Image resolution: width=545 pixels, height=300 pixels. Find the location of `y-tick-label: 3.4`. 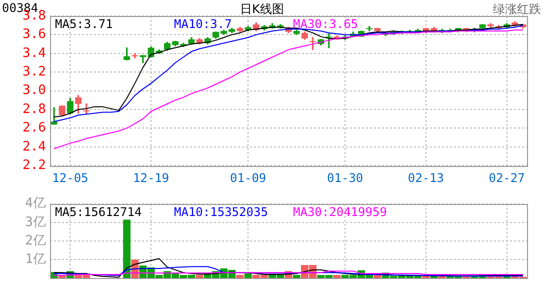

y-tick-label: 3.4 is located at coordinates (34, 53).